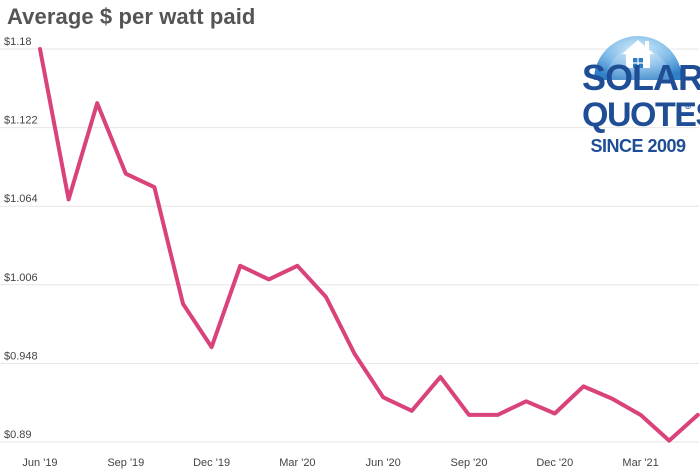 Image resolution: width=700 pixels, height=469 pixels. What do you see at coordinates (638, 54) in the screenshot?
I see `house-icon` at bounding box center [638, 54].